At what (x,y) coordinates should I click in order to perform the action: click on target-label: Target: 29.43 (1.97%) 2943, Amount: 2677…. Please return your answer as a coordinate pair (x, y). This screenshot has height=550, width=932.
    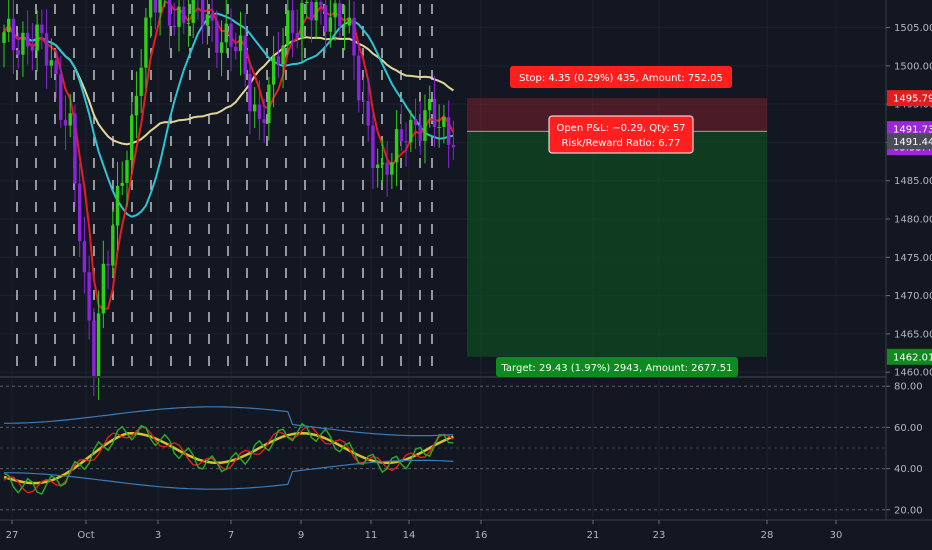
    Looking at the image, I should click on (617, 367).